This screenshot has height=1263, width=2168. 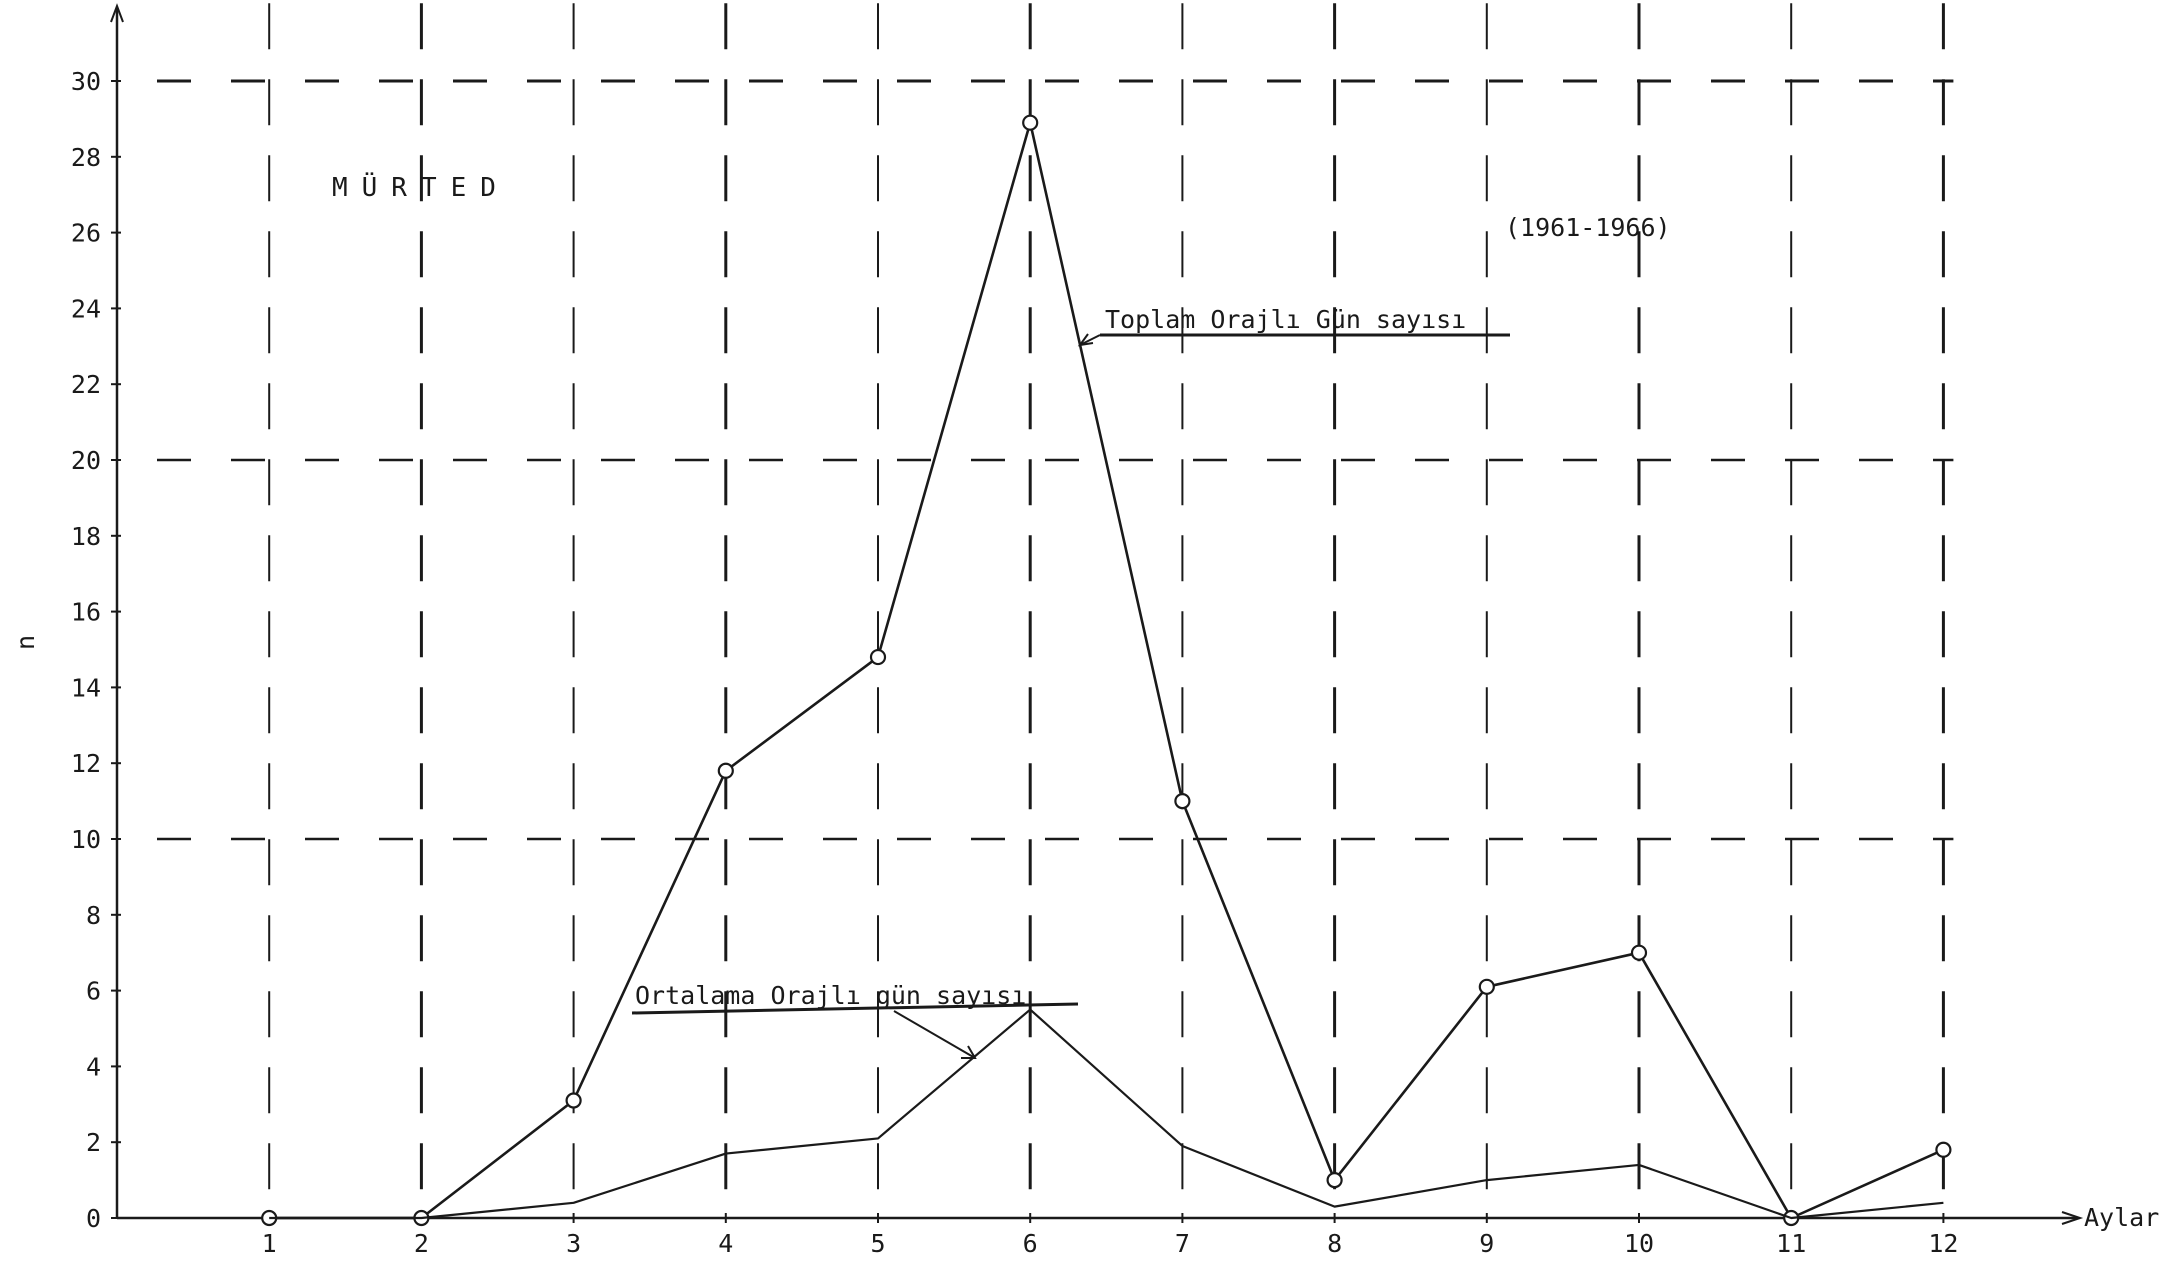 What do you see at coordinates (1091, 339) in the screenshot?
I see `annotation-pointer-total` at bounding box center [1091, 339].